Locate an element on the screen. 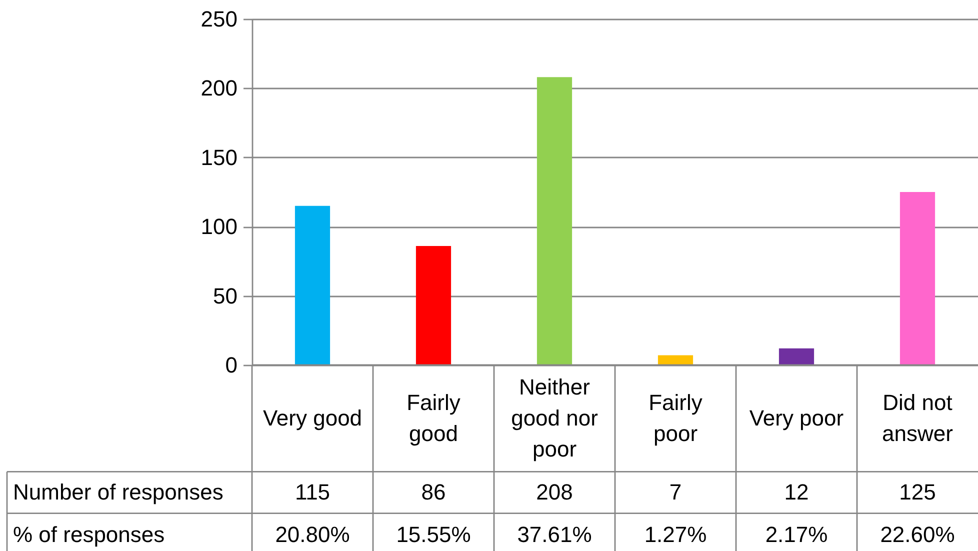  text: 2.17% is located at coordinates (796, 535).